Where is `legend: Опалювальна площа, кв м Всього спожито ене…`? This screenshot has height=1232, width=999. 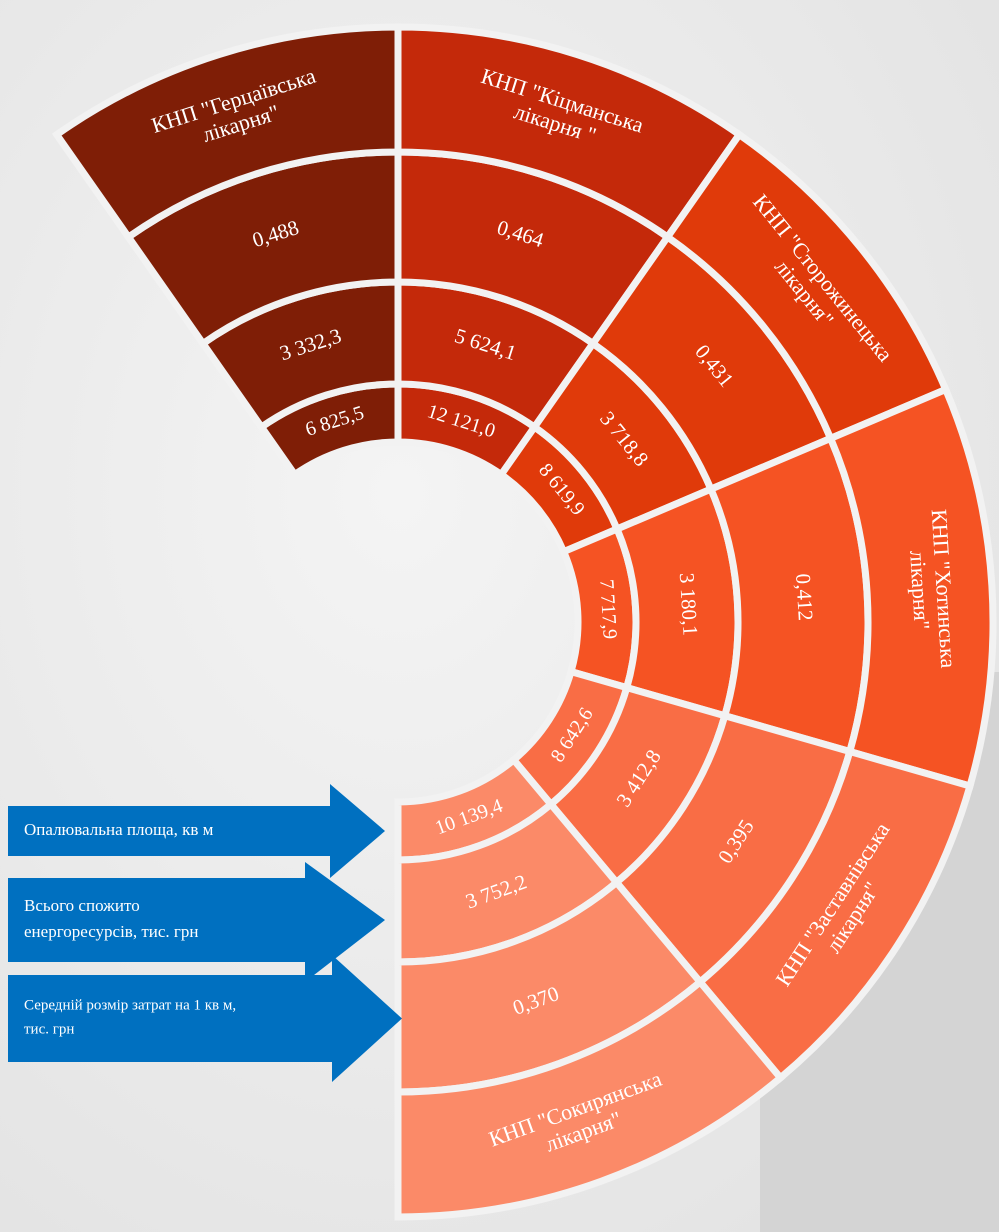 legend: Опалювальна площа, кв м Всього спожито ене… is located at coordinates (205, 933).